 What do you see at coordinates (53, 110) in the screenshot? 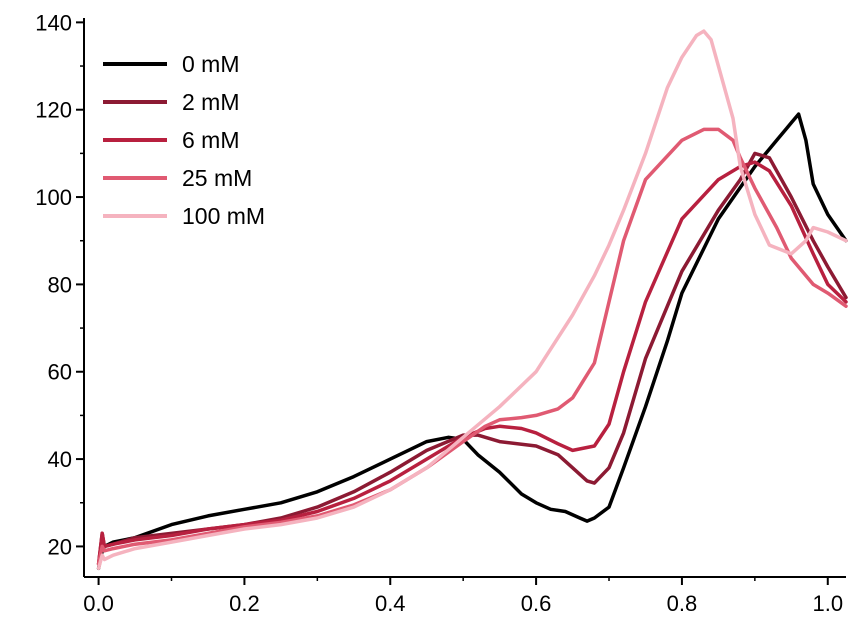
I see `y-tick-label: 120` at bounding box center [53, 110].